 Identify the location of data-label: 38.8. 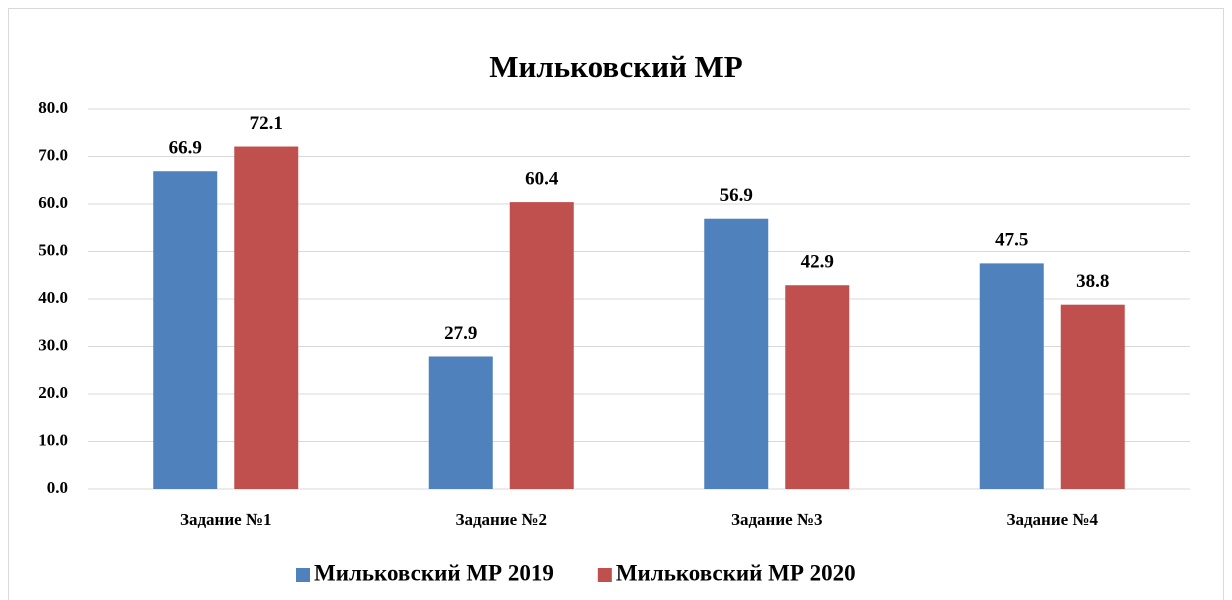
(1092, 281).